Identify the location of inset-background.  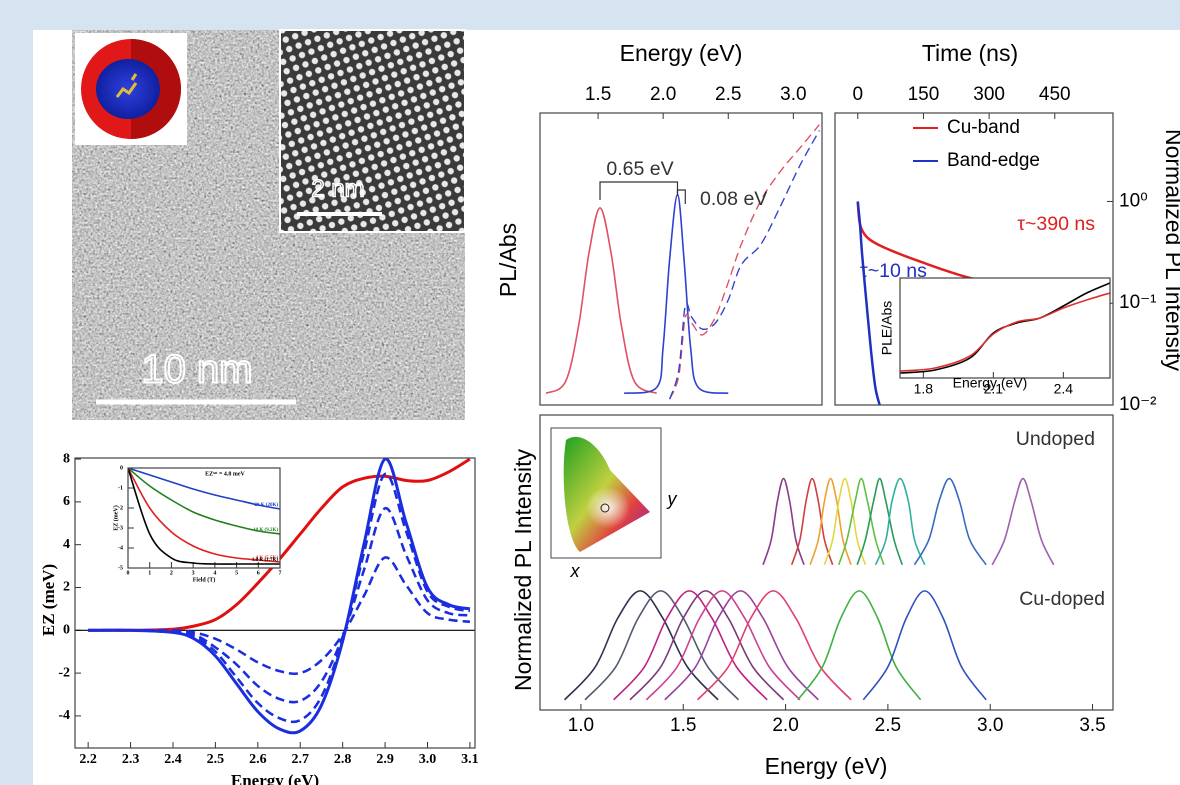
(204, 518).